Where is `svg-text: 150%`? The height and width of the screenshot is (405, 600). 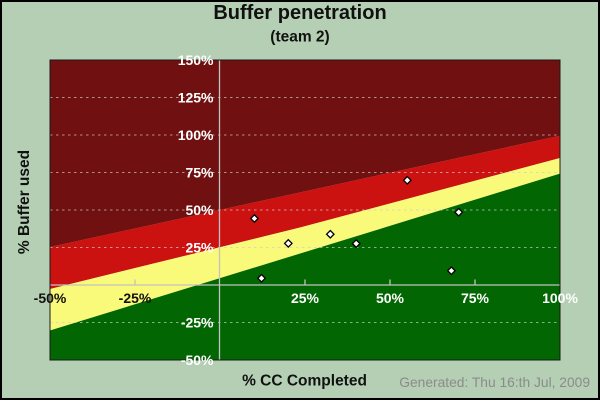 svg-text: 150% is located at coordinates (196, 60).